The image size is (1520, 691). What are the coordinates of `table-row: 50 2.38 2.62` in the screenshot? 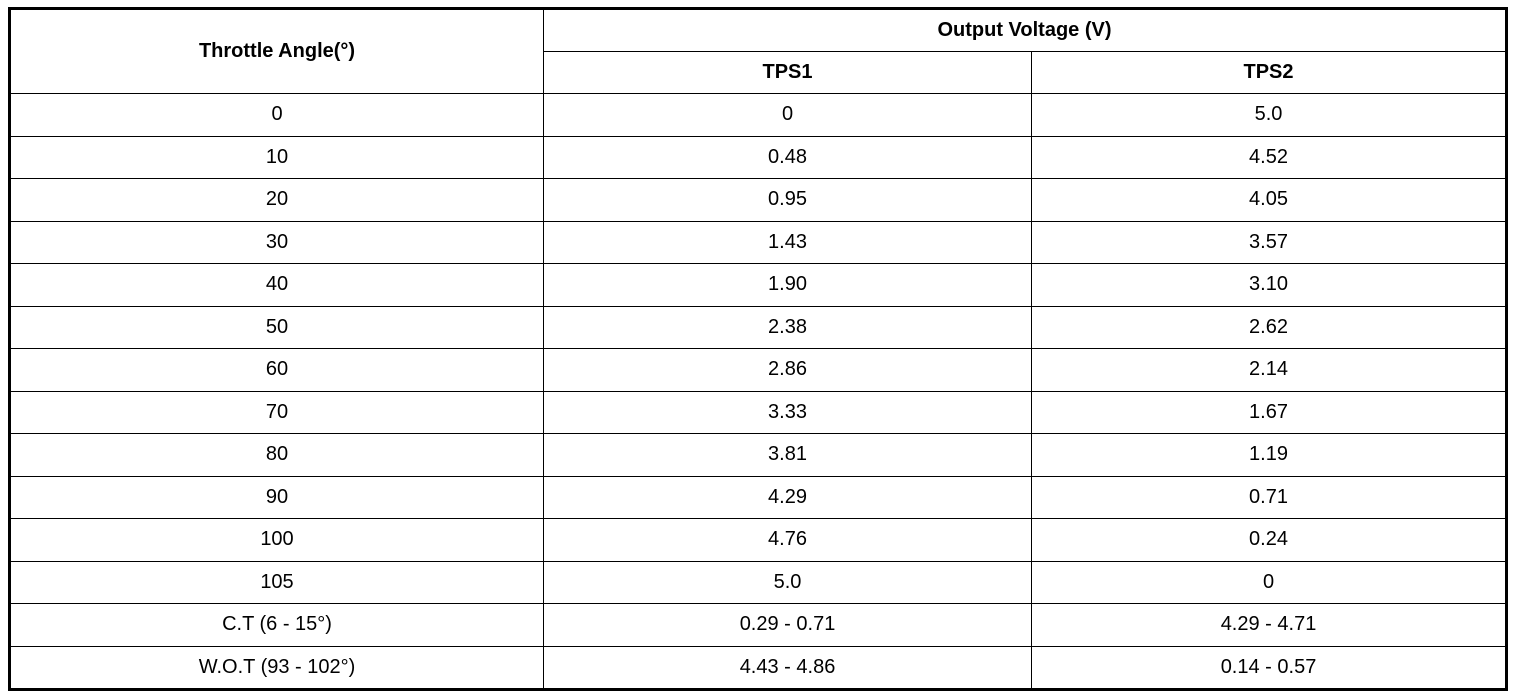 It's located at (758, 327).